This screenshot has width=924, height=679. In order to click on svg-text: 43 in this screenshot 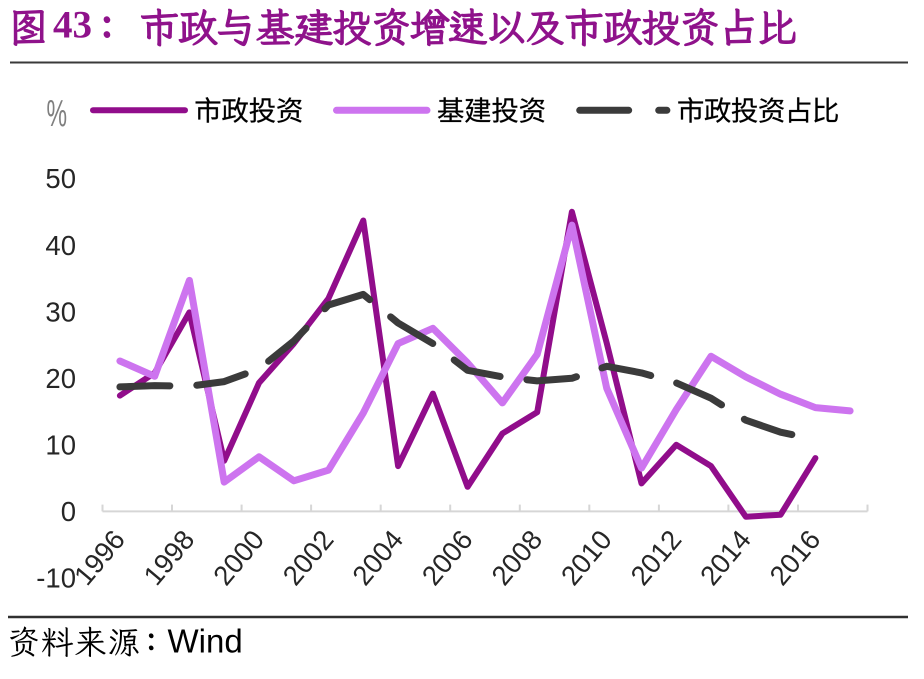, I will do `click(72, 25)`.